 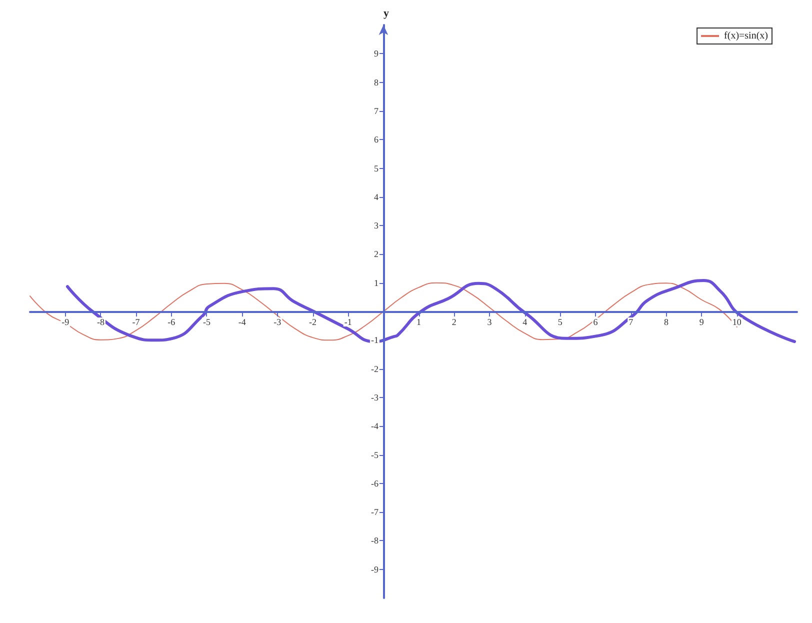 I want to click on y-tick-label: -3, so click(x=374, y=397).